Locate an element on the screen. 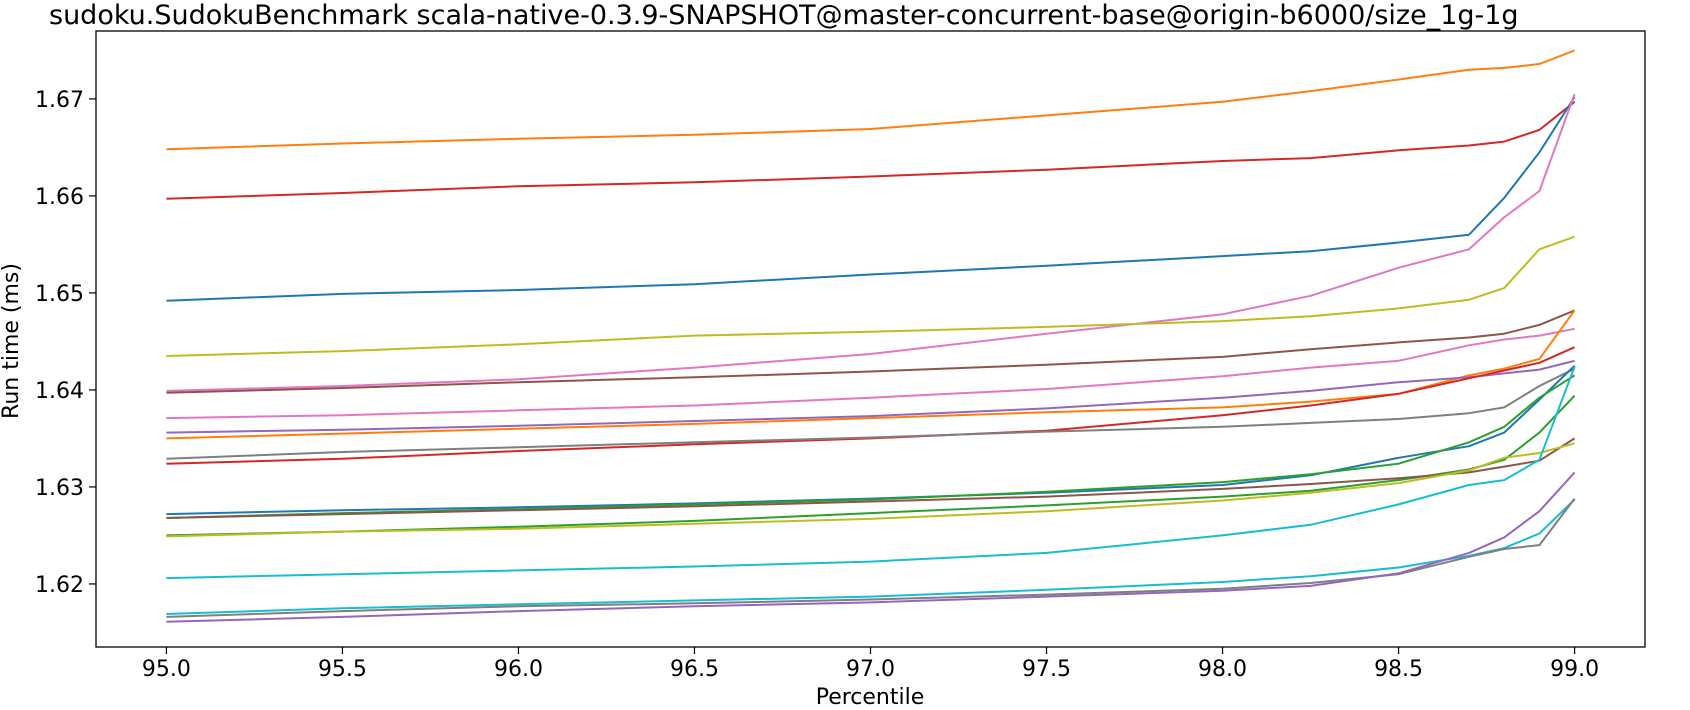  y-axis-label: Run time (ms) is located at coordinates (12, 341).